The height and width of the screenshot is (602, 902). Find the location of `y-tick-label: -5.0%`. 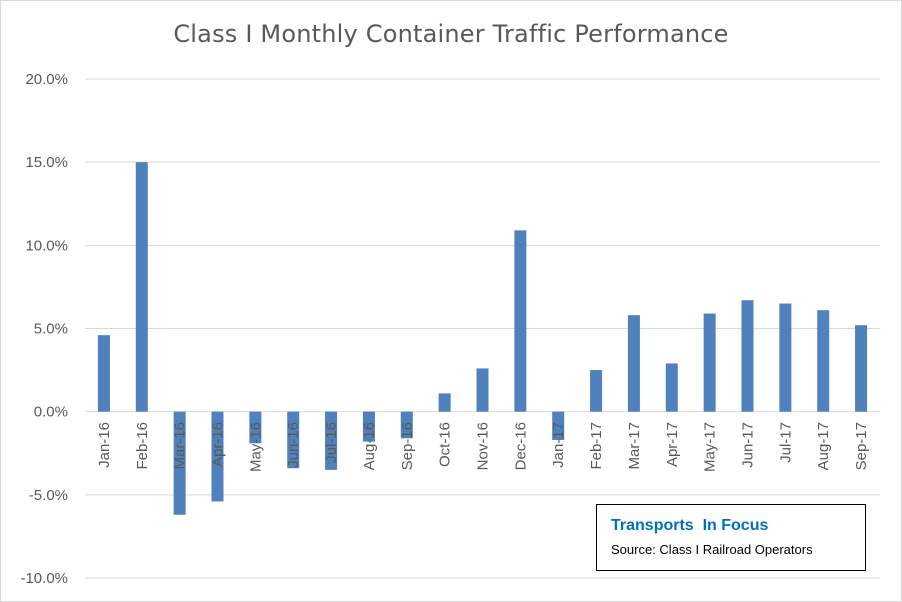

y-tick-label: -5.0% is located at coordinates (48, 495).